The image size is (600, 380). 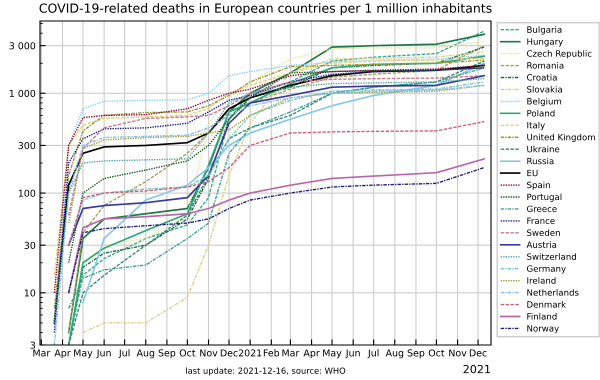 I want to click on legend-label: Sweden, so click(x=543, y=232).